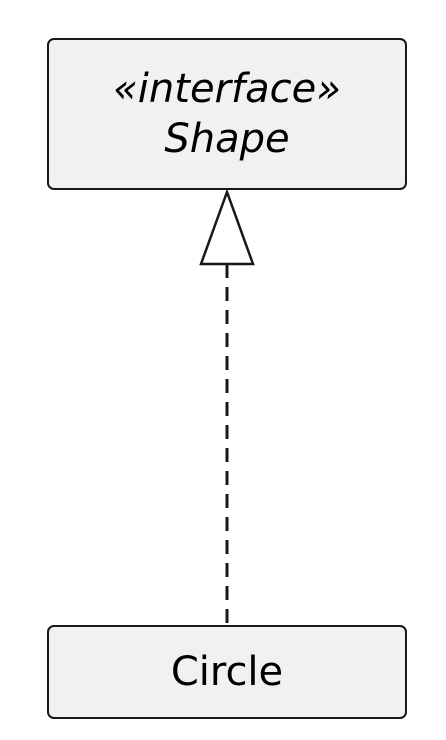  What do you see at coordinates (227, 139) in the screenshot?
I see `interface-name: Shape` at bounding box center [227, 139].